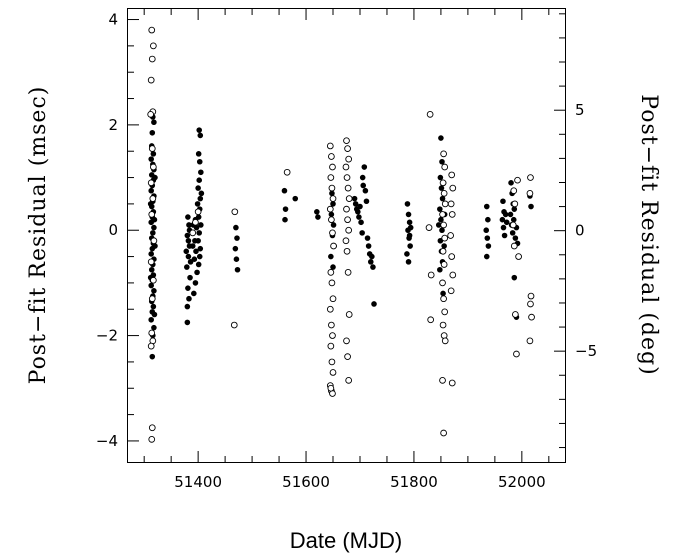 This screenshot has width=678, height=554. I want to click on y-tick-label: 4, so click(113, 20).